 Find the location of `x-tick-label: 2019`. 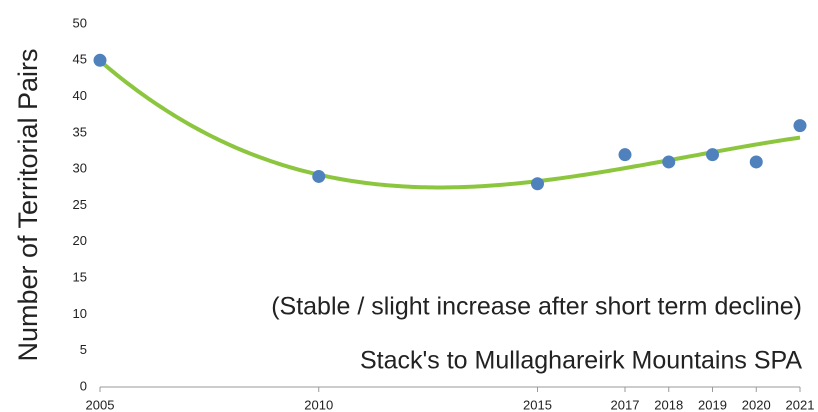

x-tick-label: 2019 is located at coordinates (712, 404).